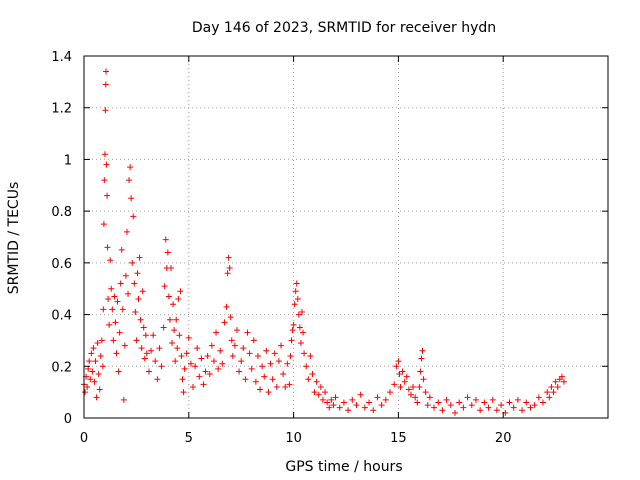  I want to click on x-axis-label: GPS time / hours, so click(343, 467).